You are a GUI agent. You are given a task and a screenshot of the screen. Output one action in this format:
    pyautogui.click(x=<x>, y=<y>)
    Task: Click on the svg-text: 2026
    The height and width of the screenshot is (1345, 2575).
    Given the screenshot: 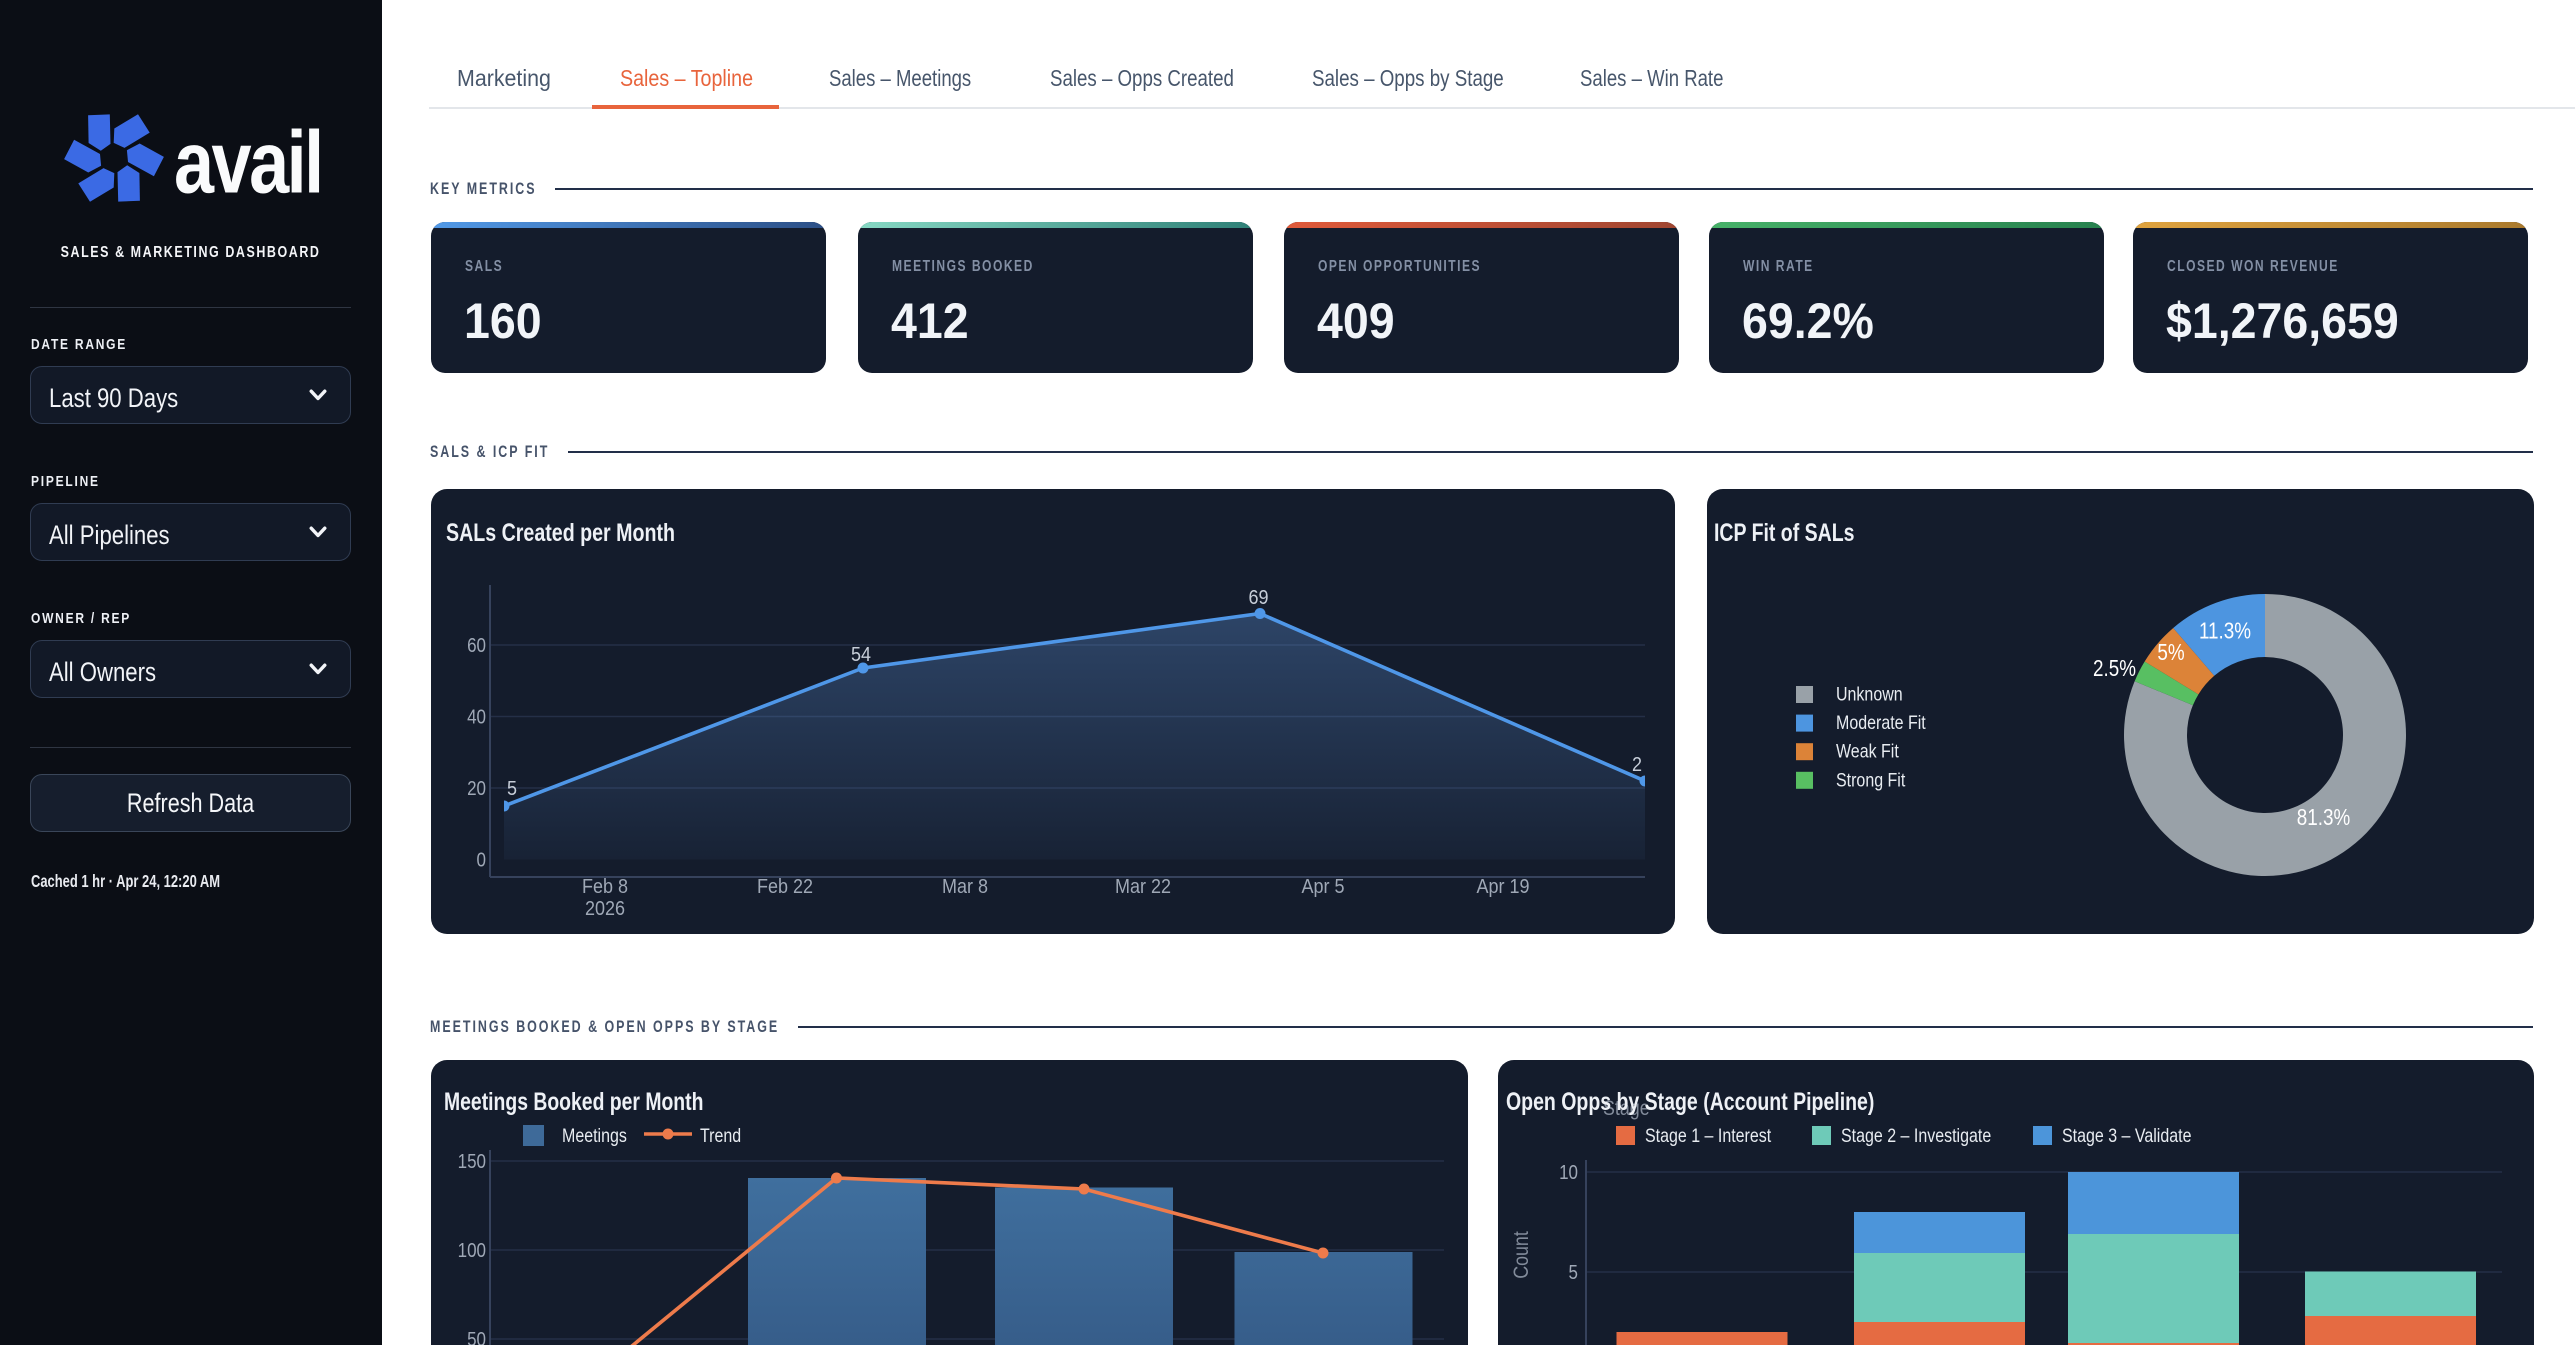 What is the action you would take?
    pyautogui.click(x=605, y=909)
    